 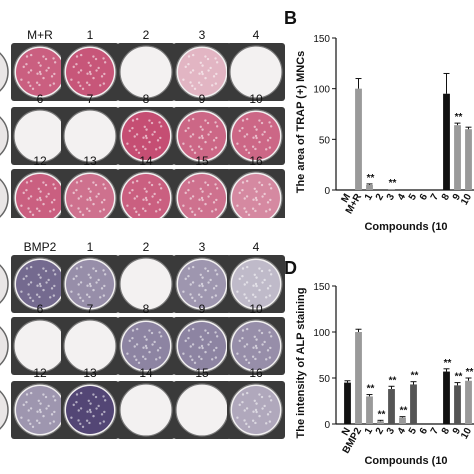 What do you see at coordinates (40, 373) in the screenshot?
I see `well-label: 12` at bounding box center [40, 373].